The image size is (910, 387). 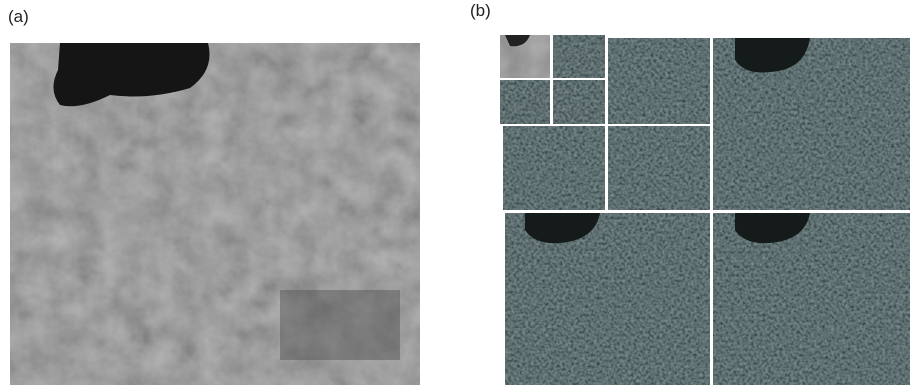 I want to click on panel-label: (b), so click(x=480, y=10).